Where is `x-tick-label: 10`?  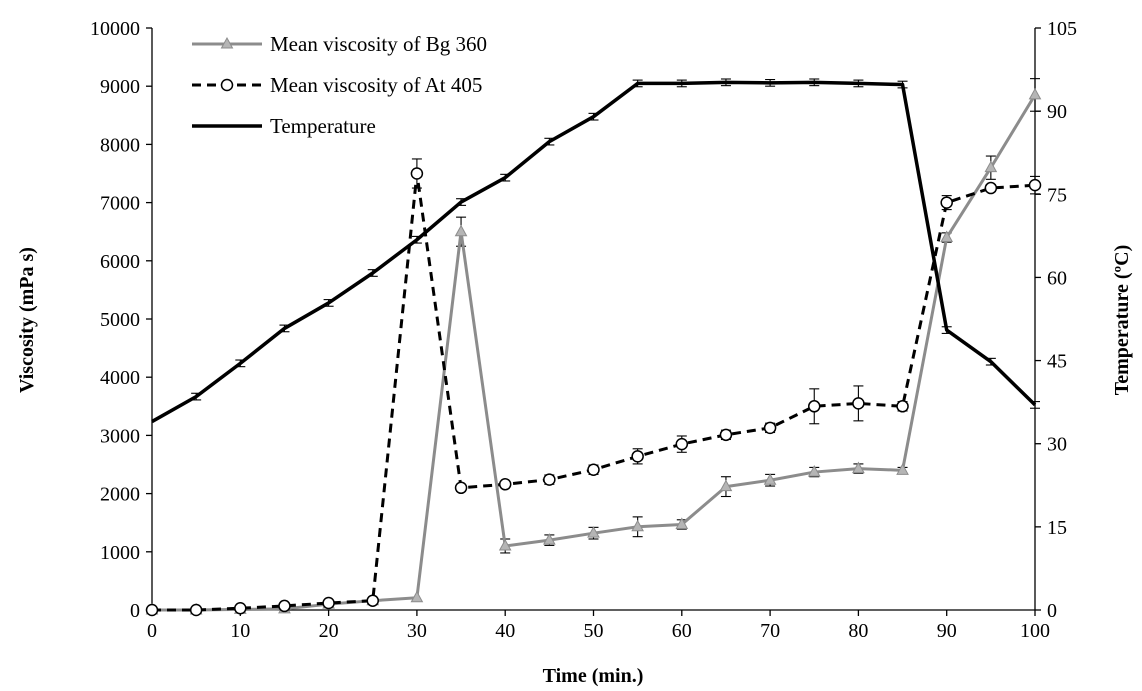 x-tick-label: 10 is located at coordinates (240, 631).